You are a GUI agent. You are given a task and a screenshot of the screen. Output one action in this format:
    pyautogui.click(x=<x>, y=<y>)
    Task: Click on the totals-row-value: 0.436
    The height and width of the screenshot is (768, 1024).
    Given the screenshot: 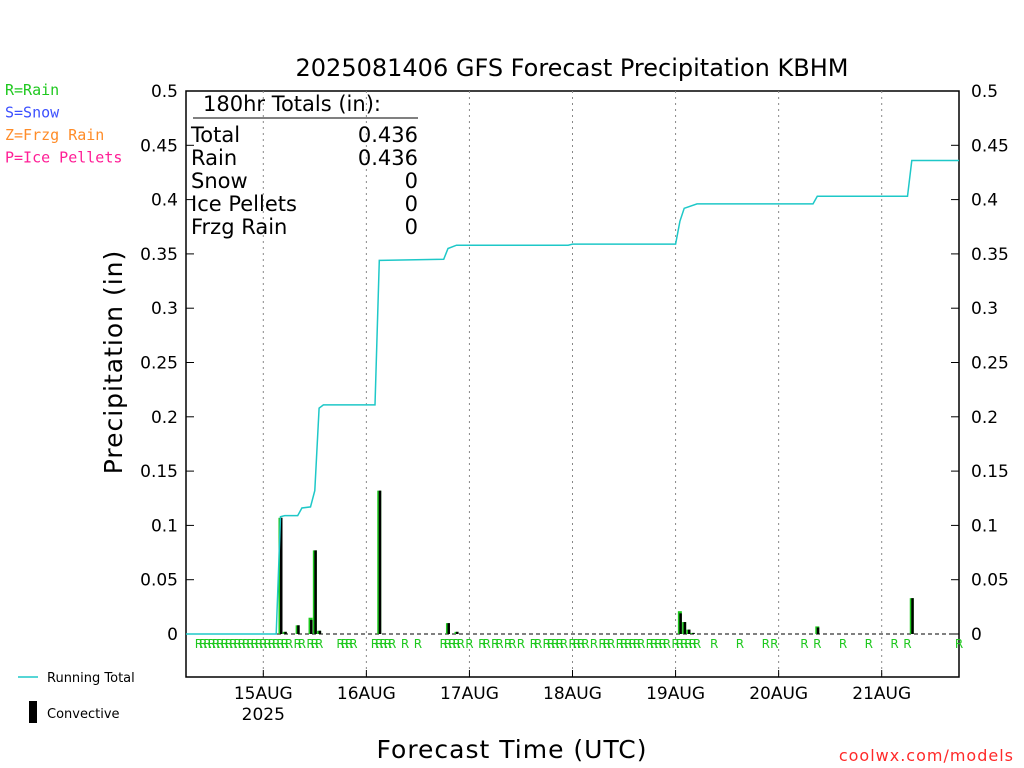 What is the action you would take?
    pyautogui.click(x=388, y=158)
    